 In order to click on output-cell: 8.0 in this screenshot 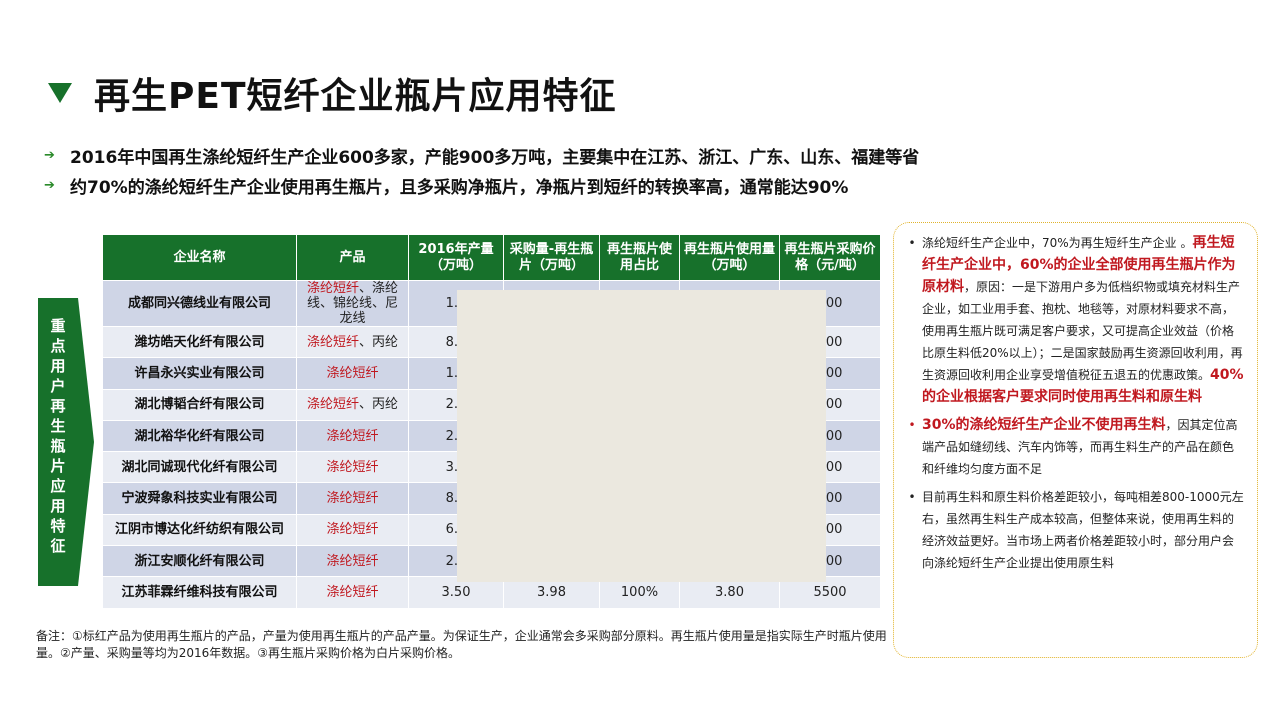, I will do `click(456, 498)`.